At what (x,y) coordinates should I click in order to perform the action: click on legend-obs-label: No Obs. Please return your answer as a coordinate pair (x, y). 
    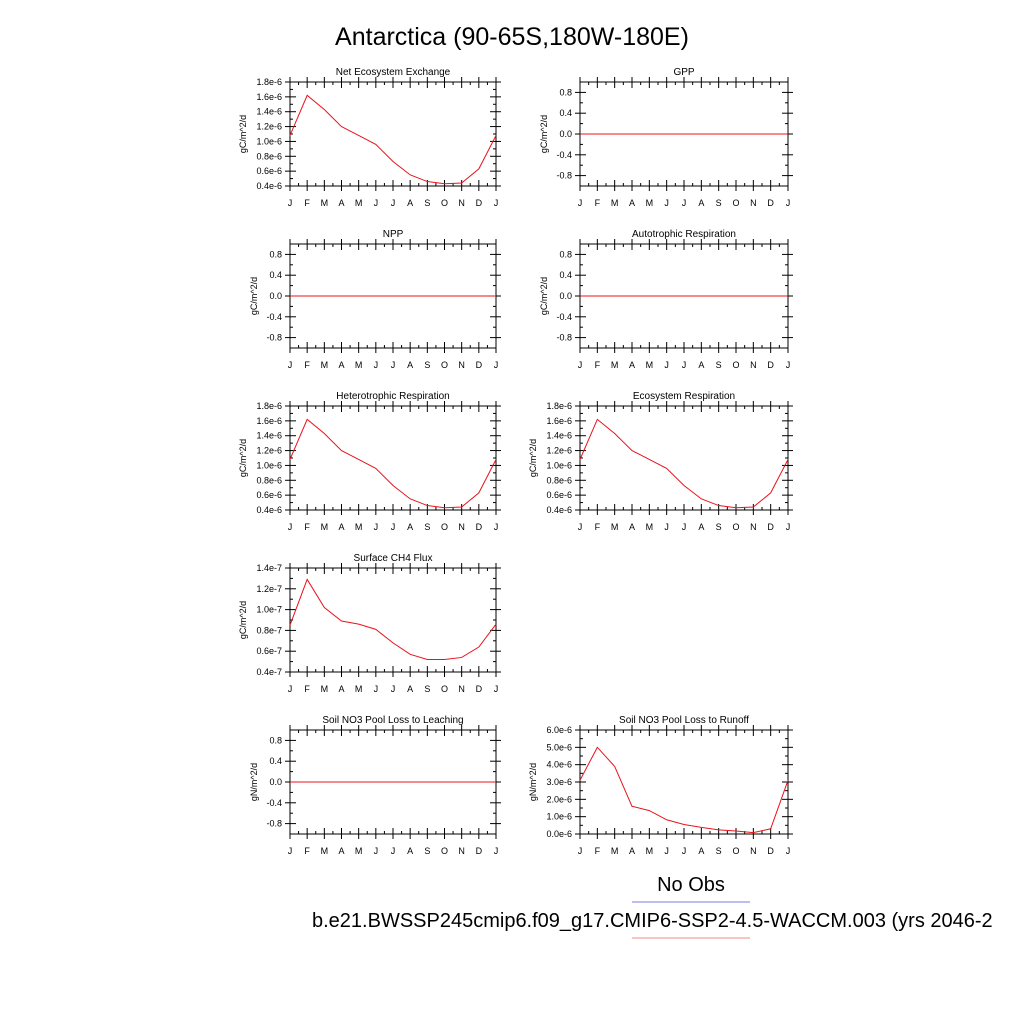
    Looking at the image, I should click on (691, 885).